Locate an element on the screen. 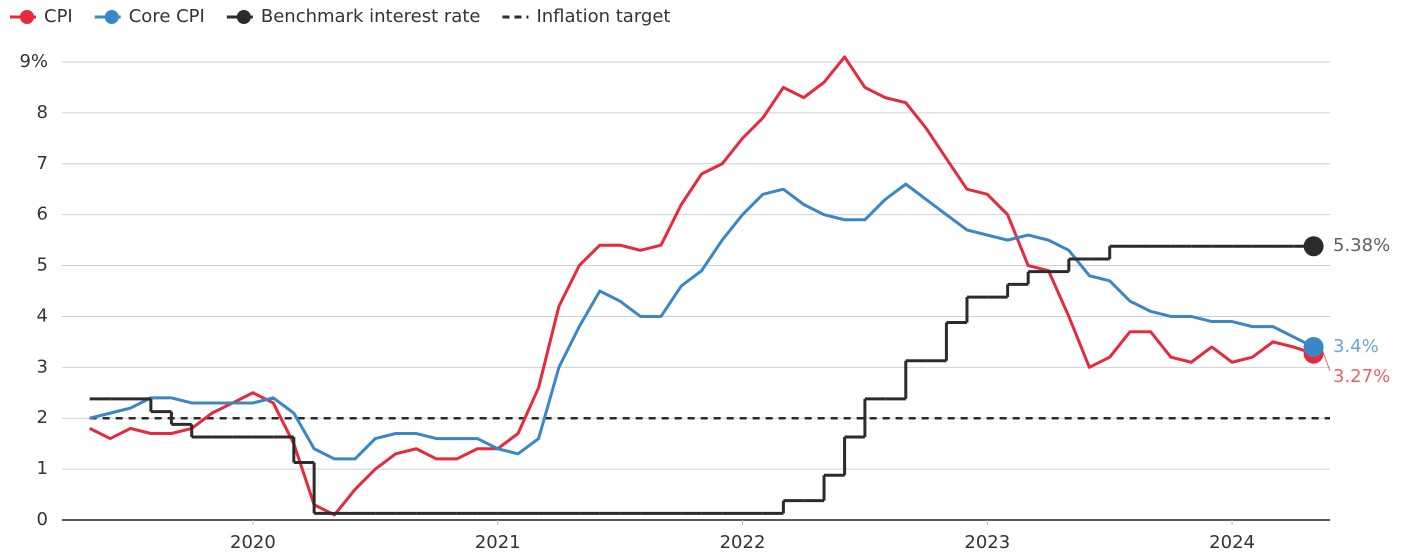  y-tick-label: 0 is located at coordinates (42, 519).